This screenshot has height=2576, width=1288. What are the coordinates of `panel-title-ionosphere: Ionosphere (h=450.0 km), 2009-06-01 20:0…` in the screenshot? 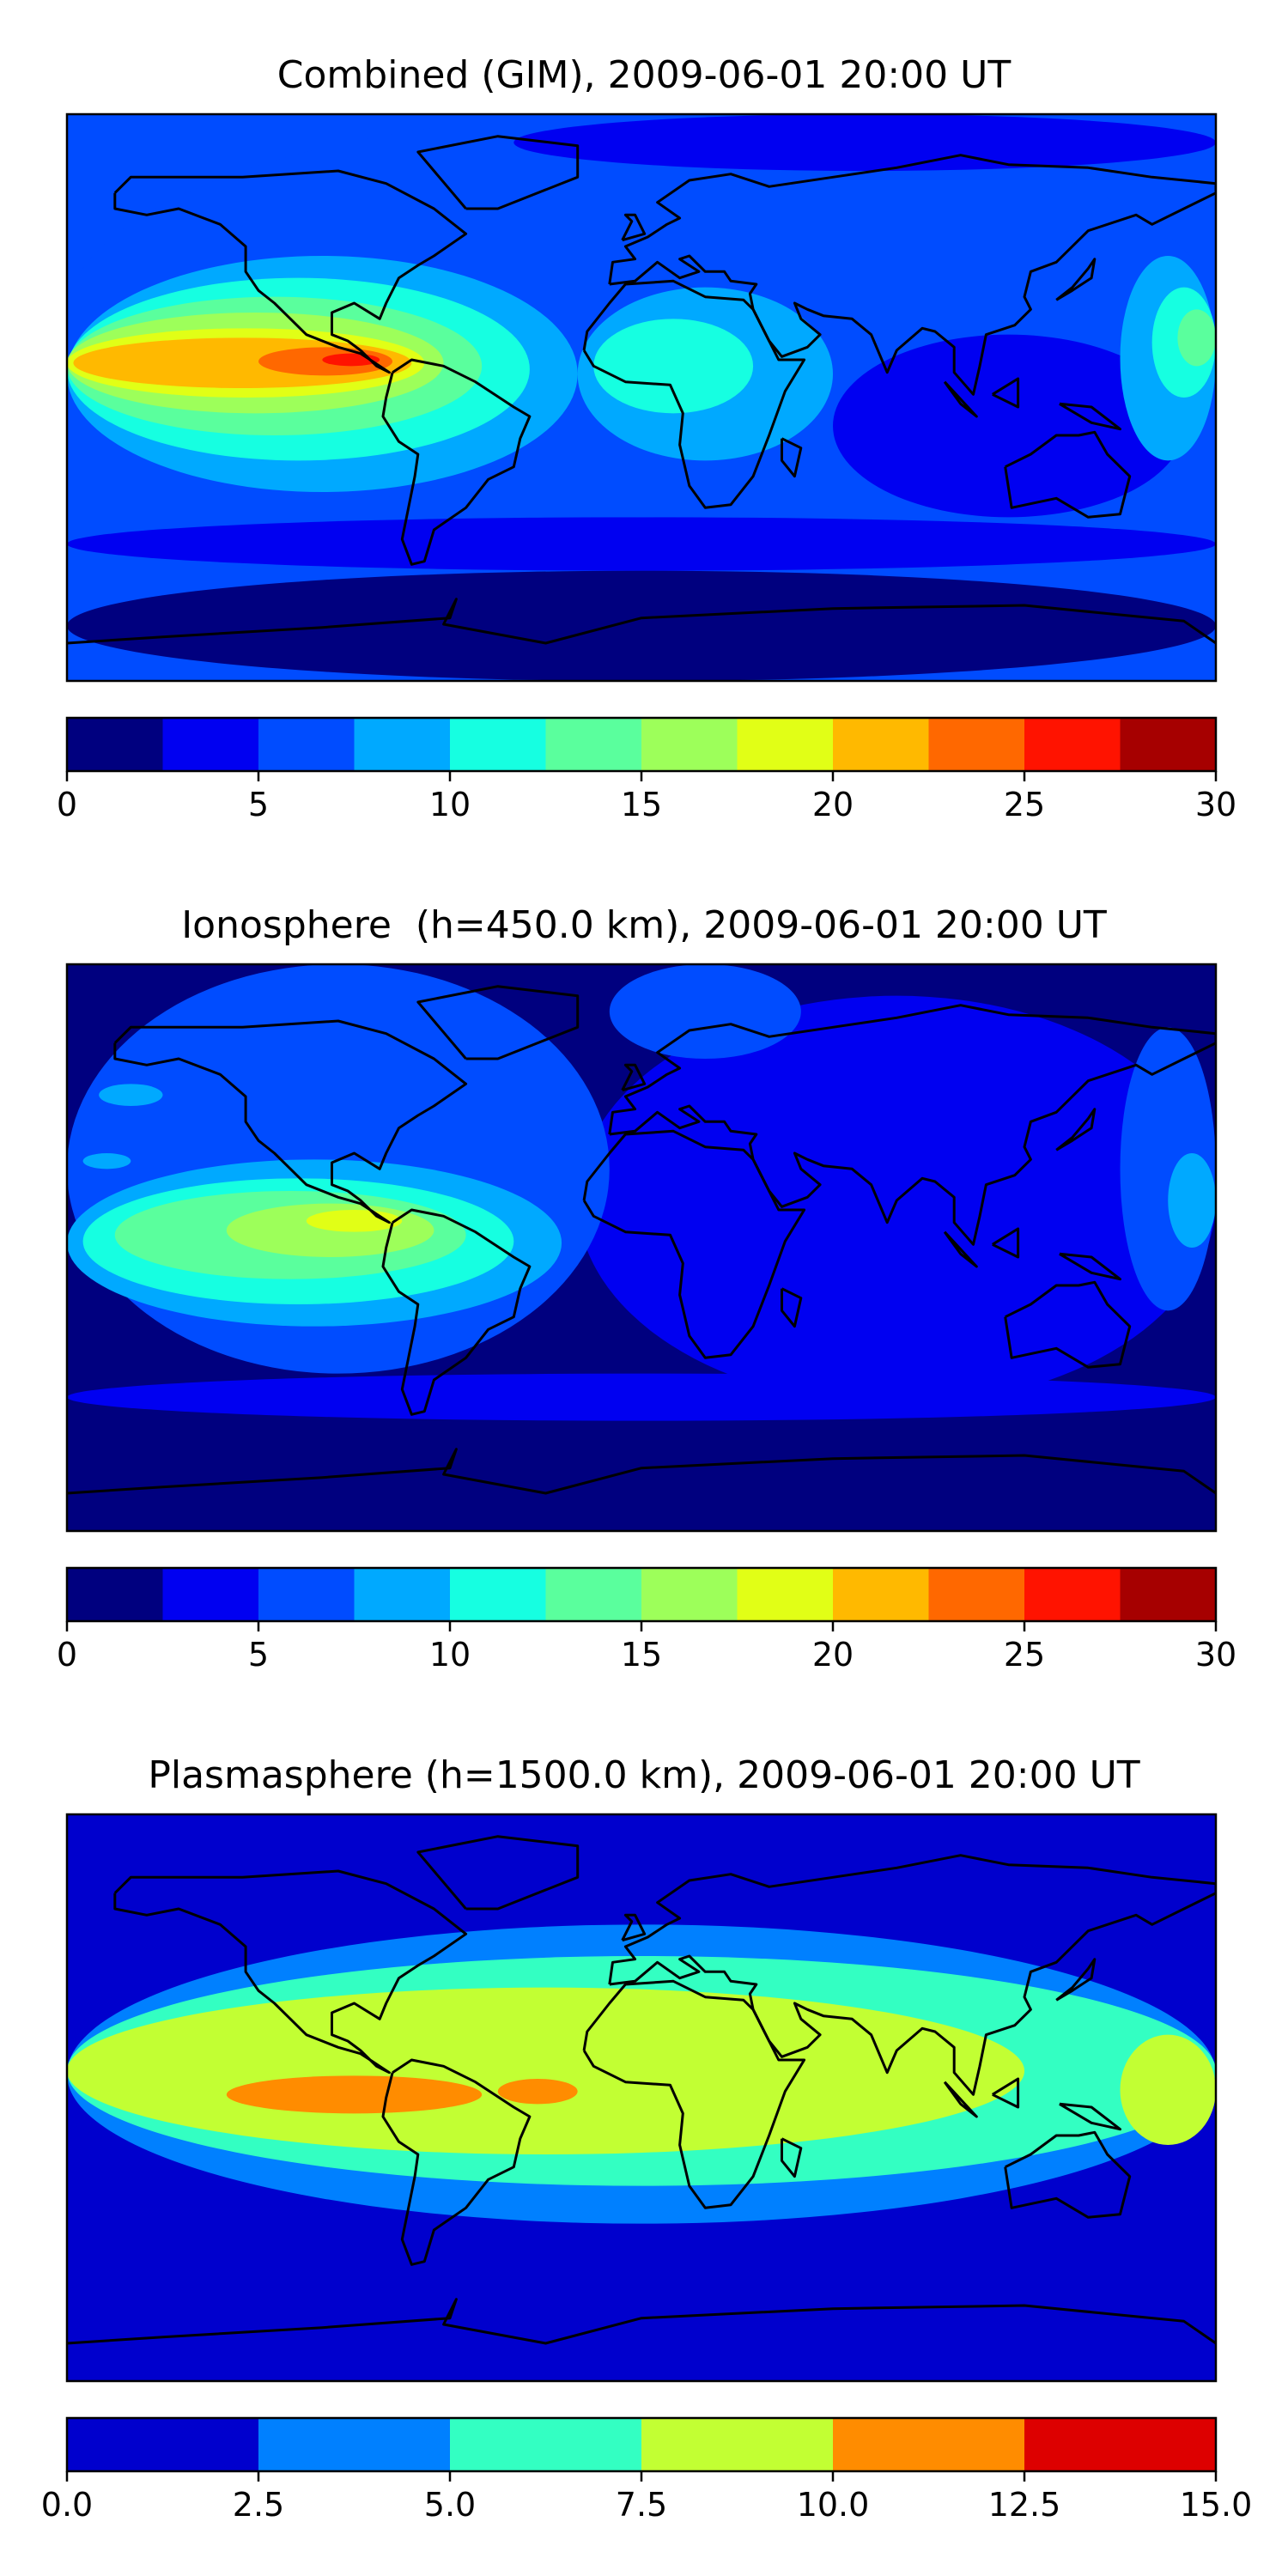 It's located at (644, 925).